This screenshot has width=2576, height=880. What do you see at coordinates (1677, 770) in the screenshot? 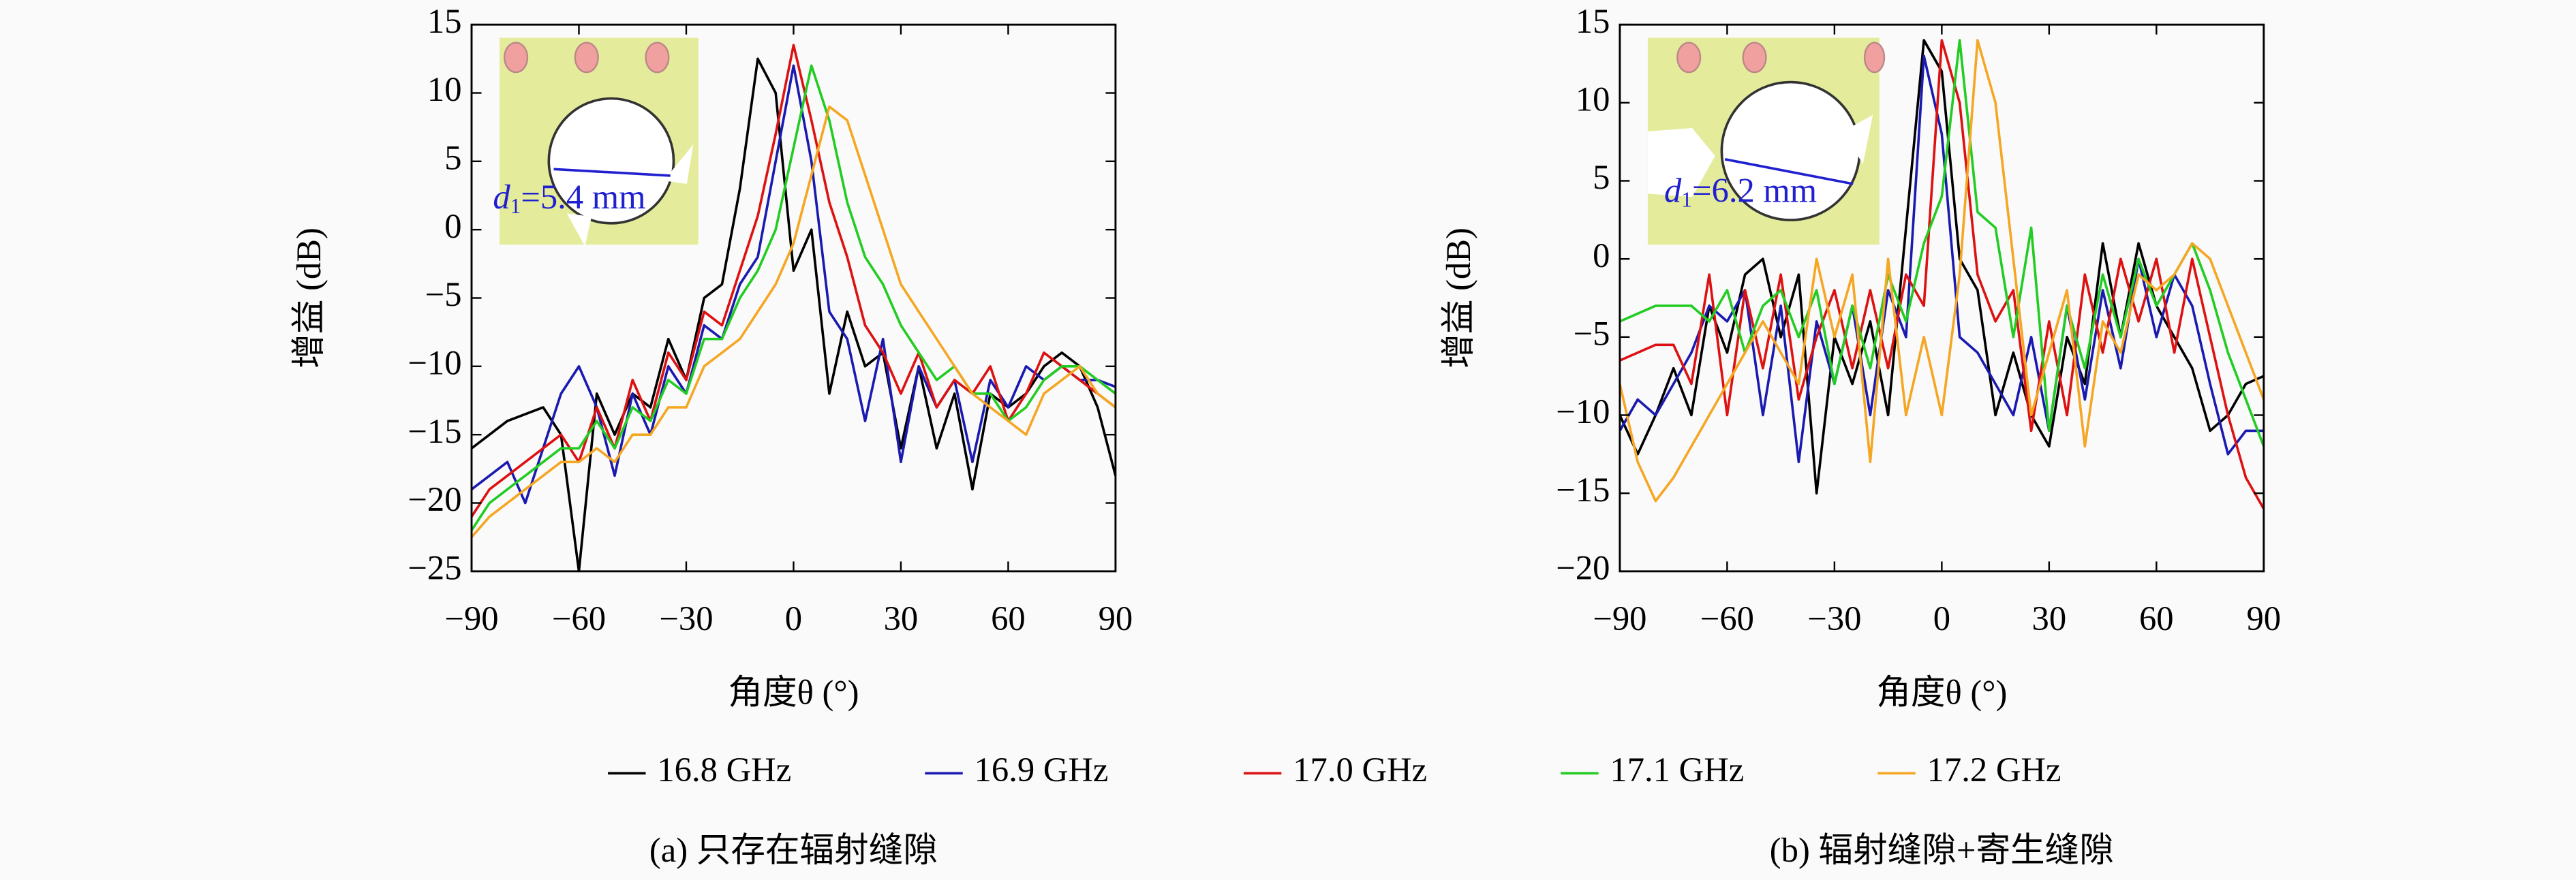
I see `legend-label: 17.1 GHz` at bounding box center [1677, 770].